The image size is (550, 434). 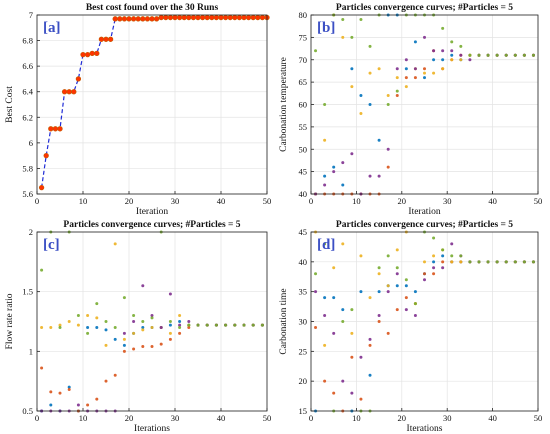 What do you see at coordinates (27, 92) in the screenshot?
I see `y-tick-label: 6.4` at bounding box center [27, 92].